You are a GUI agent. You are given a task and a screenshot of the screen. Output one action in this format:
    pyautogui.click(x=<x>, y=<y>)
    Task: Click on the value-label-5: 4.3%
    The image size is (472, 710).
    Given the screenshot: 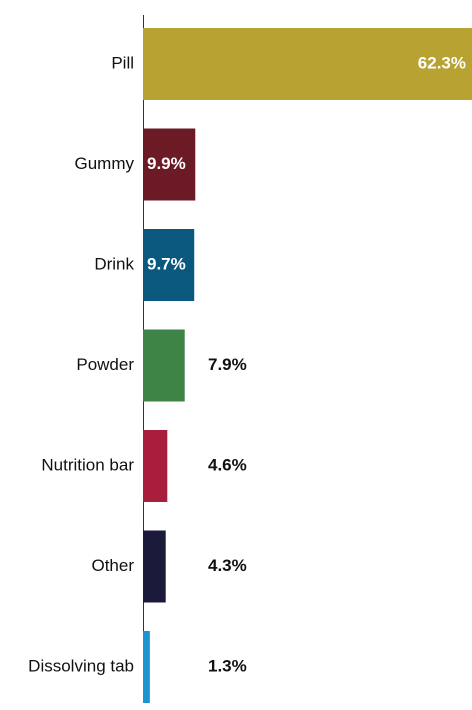 What is the action you would take?
    pyautogui.click(x=227, y=565)
    